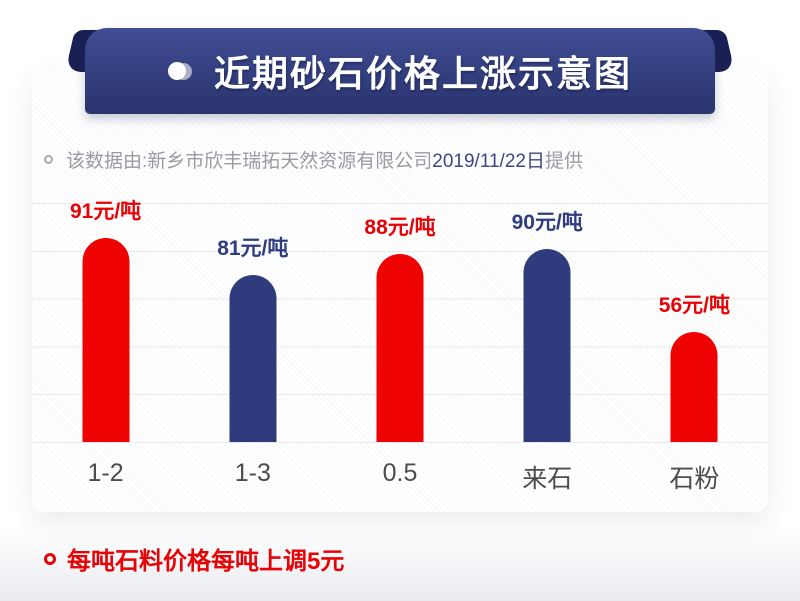 The width and height of the screenshot is (800, 601). I want to click on source-text: 该数据由:新乡市欣丰瑞拓天然资源有限公司2019/11/22日提供, so click(324, 159).